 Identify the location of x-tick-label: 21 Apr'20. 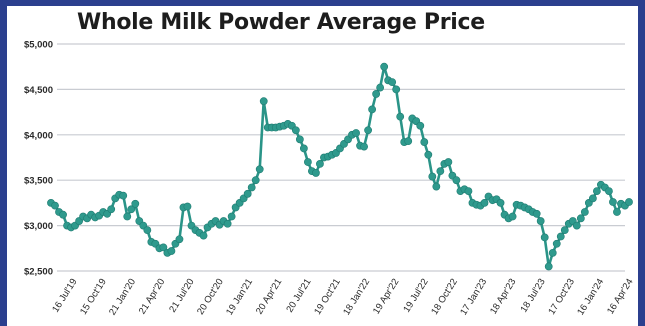
(152, 297).